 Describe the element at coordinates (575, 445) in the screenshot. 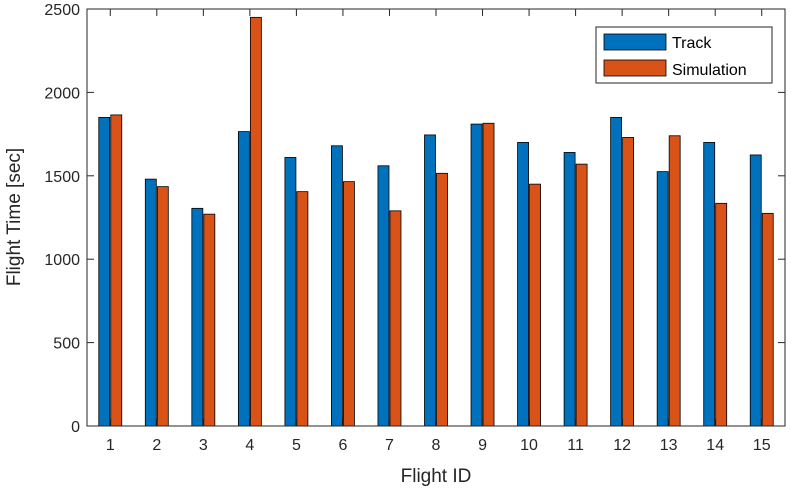

I see `x-tick-label: 11` at that location.